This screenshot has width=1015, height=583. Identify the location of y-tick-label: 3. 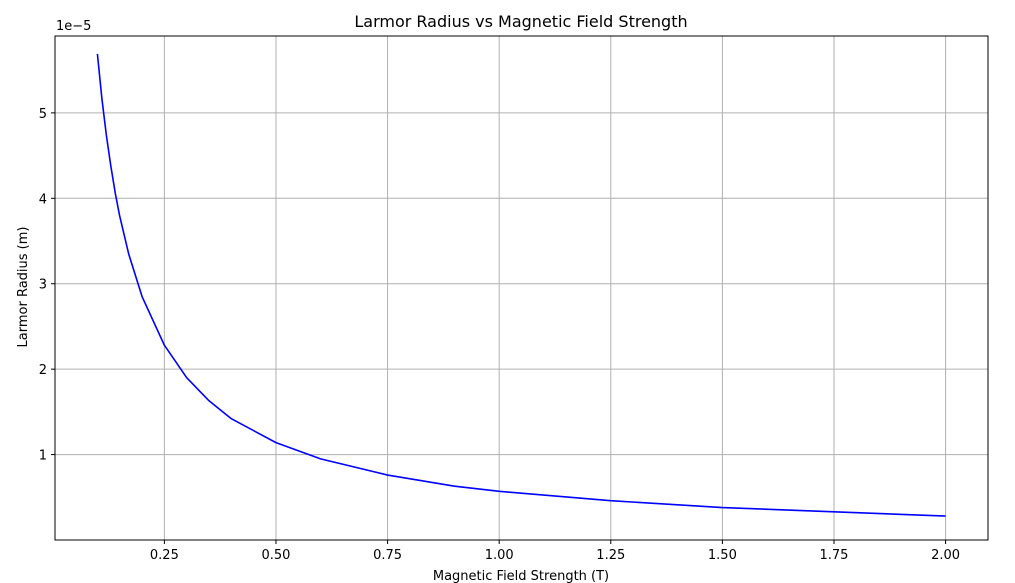
(43, 285).